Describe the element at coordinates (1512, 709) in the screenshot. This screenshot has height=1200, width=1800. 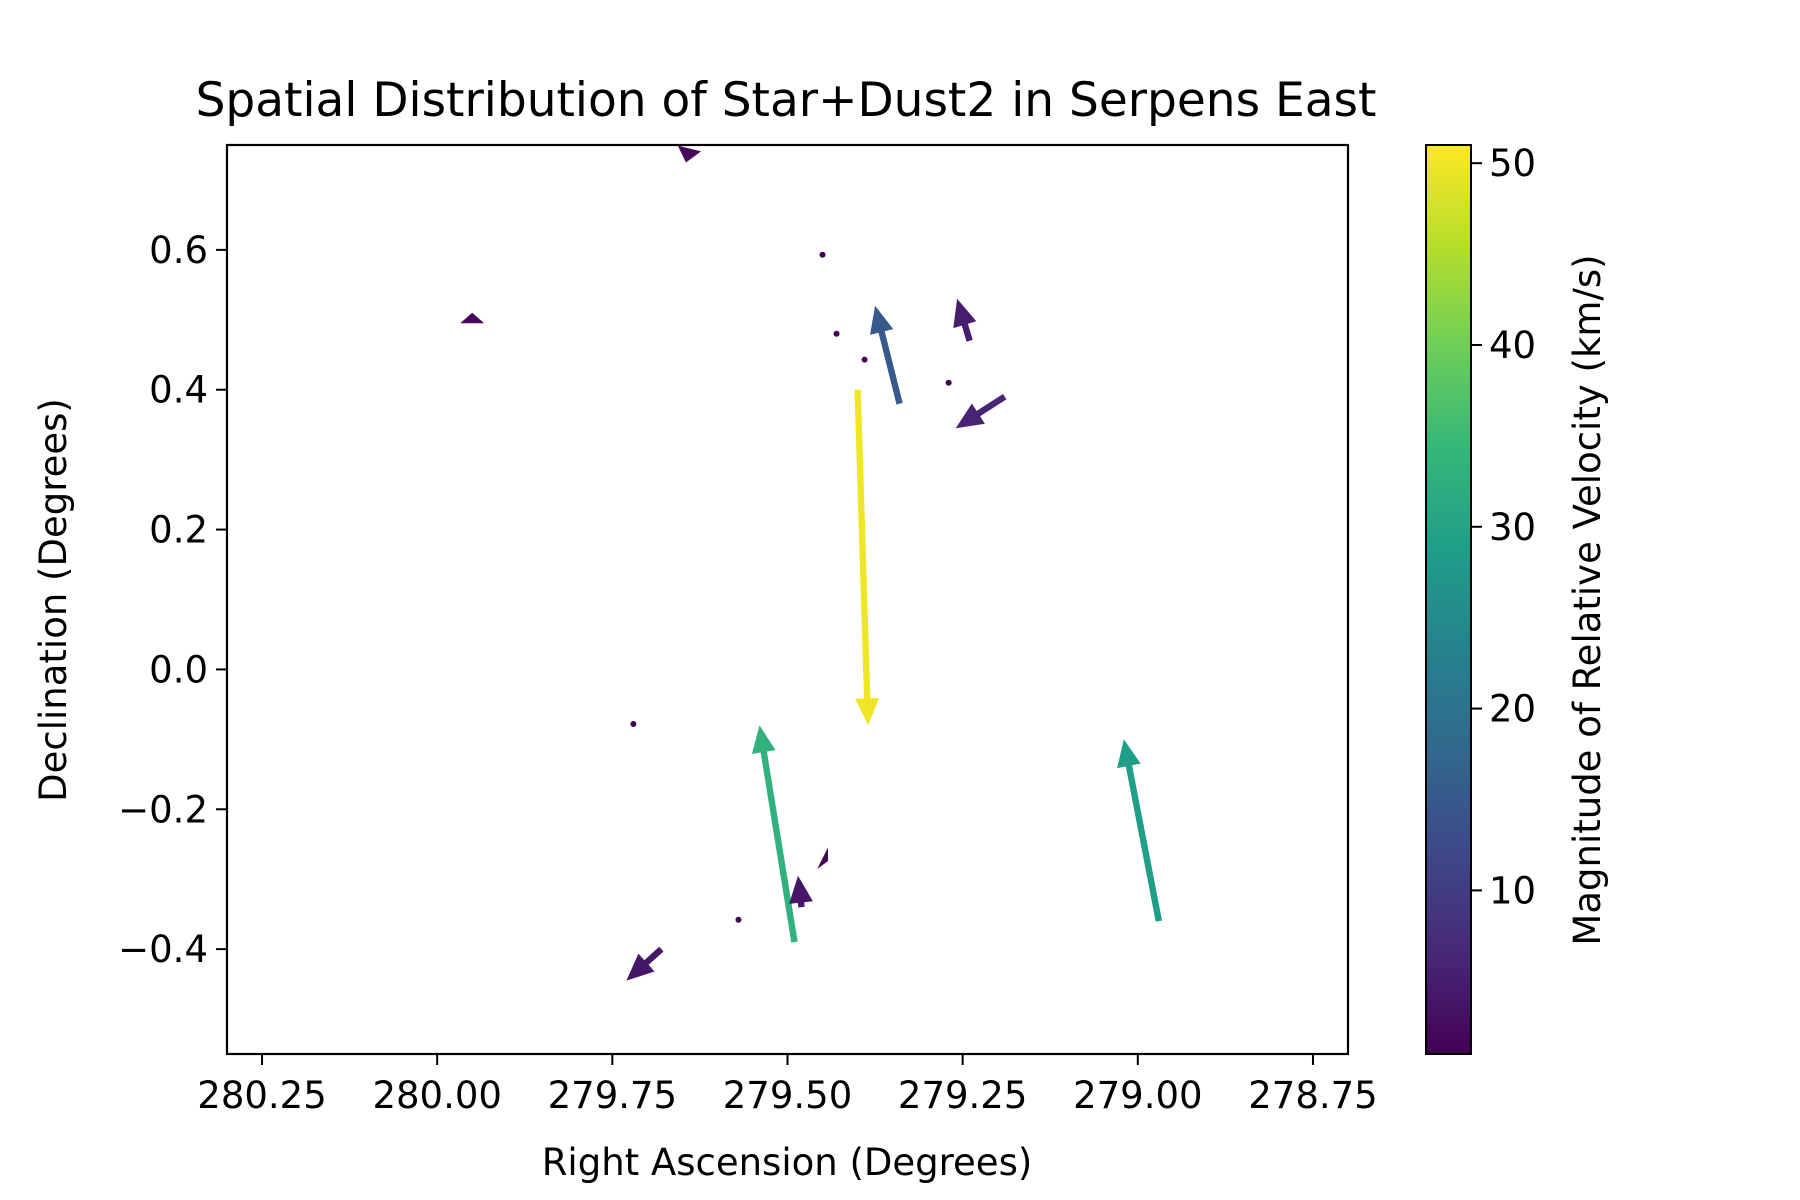
I see `colorbar-tick-label: 20` at that location.